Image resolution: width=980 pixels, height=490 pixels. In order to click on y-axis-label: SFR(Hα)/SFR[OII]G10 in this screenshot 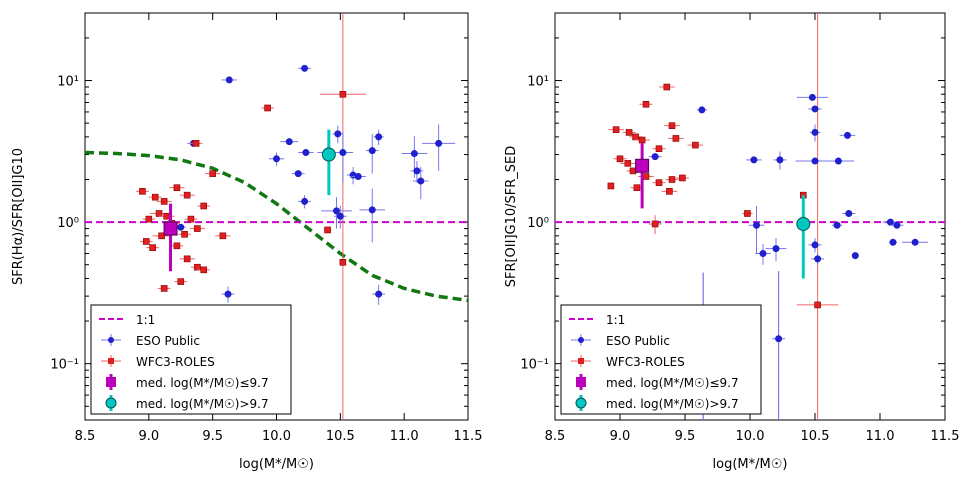, I will do `click(18, 216)`.